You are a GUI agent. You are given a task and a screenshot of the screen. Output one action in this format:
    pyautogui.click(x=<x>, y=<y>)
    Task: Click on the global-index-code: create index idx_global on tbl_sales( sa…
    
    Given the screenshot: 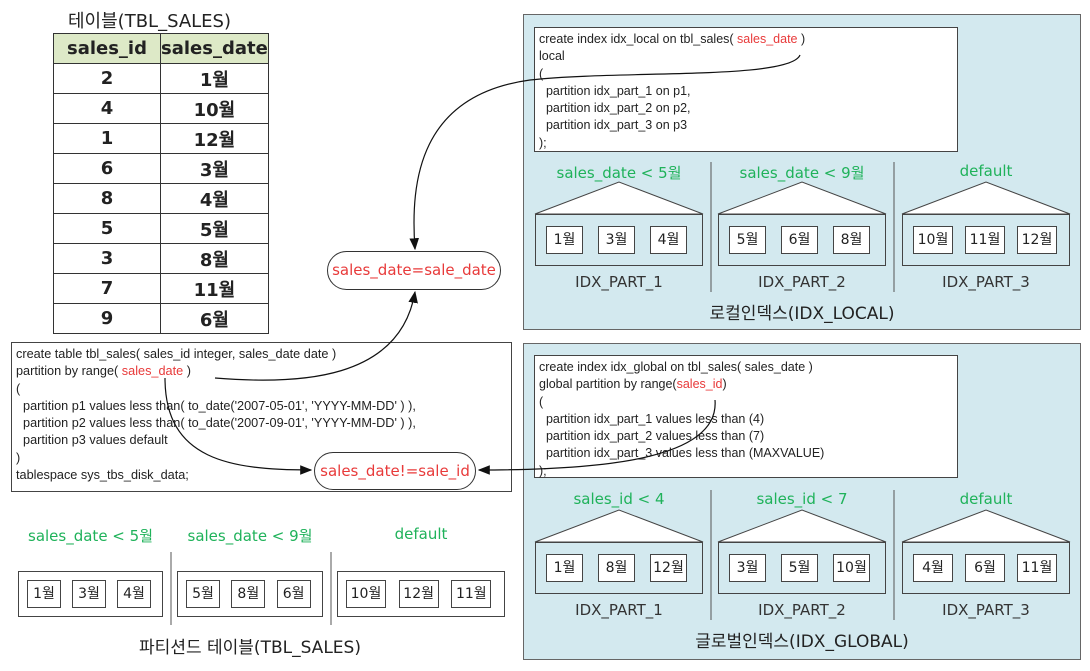 What is the action you would take?
    pyautogui.click(x=746, y=416)
    